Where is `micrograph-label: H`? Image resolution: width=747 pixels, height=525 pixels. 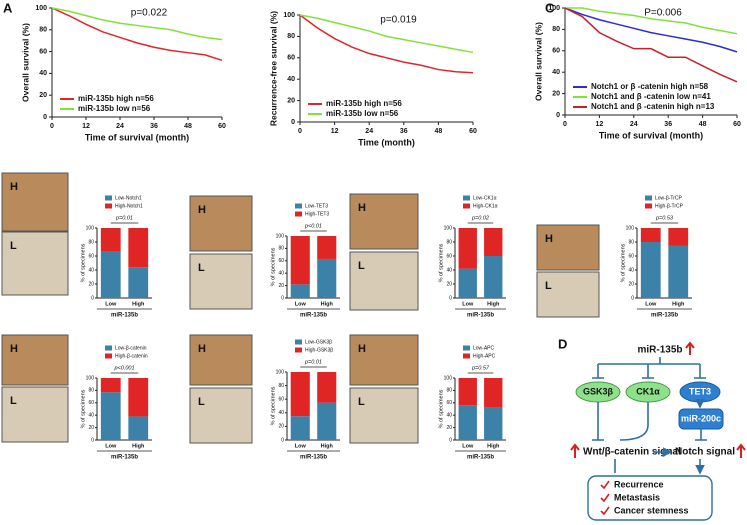 micrograph-label: H is located at coordinates (362, 349).